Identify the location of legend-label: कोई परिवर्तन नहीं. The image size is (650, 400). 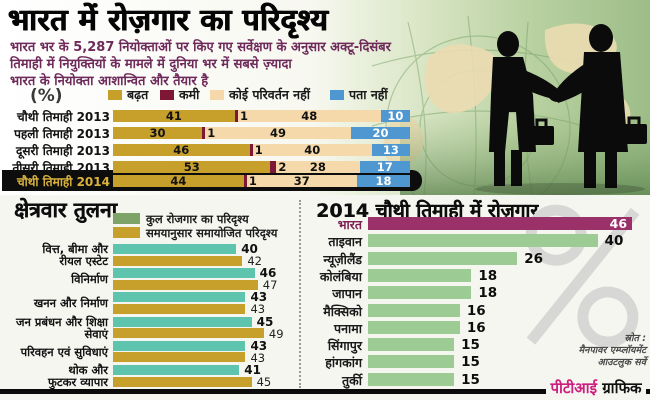
(269, 94).